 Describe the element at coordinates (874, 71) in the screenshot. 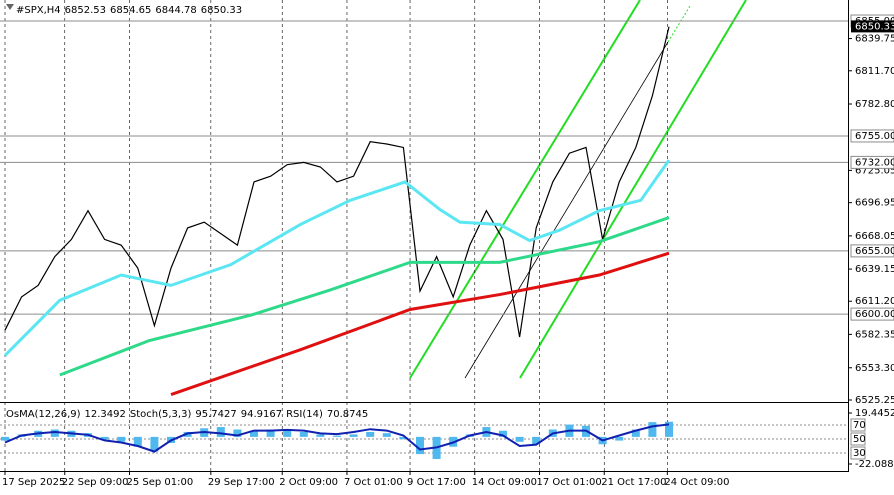

I see `y-tick-label: 6811.70` at that location.